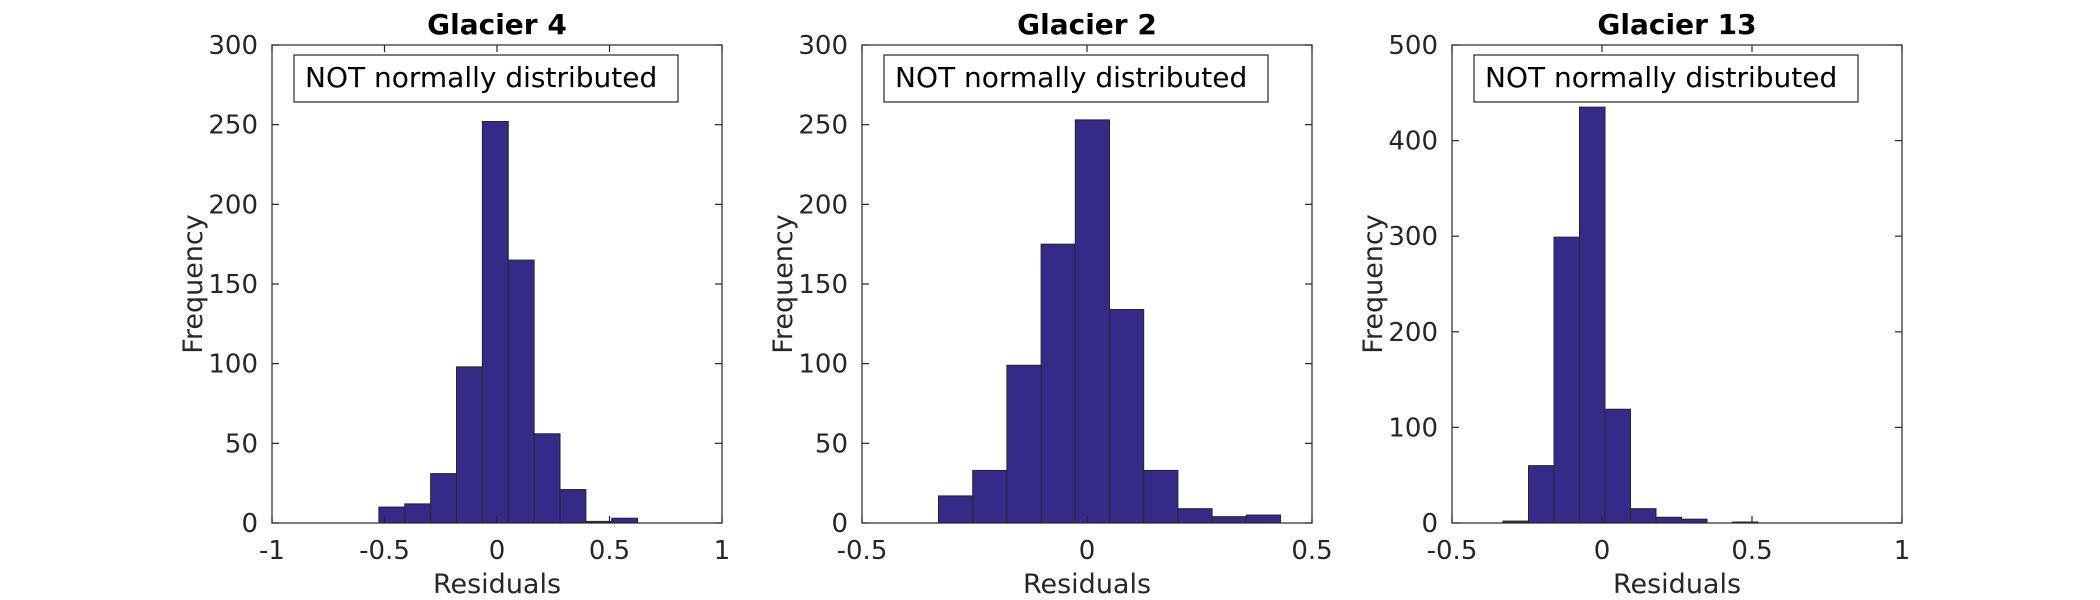 The width and height of the screenshot is (2100, 600). What do you see at coordinates (1413, 142) in the screenshot?
I see `y-tick-label: 400` at bounding box center [1413, 142].